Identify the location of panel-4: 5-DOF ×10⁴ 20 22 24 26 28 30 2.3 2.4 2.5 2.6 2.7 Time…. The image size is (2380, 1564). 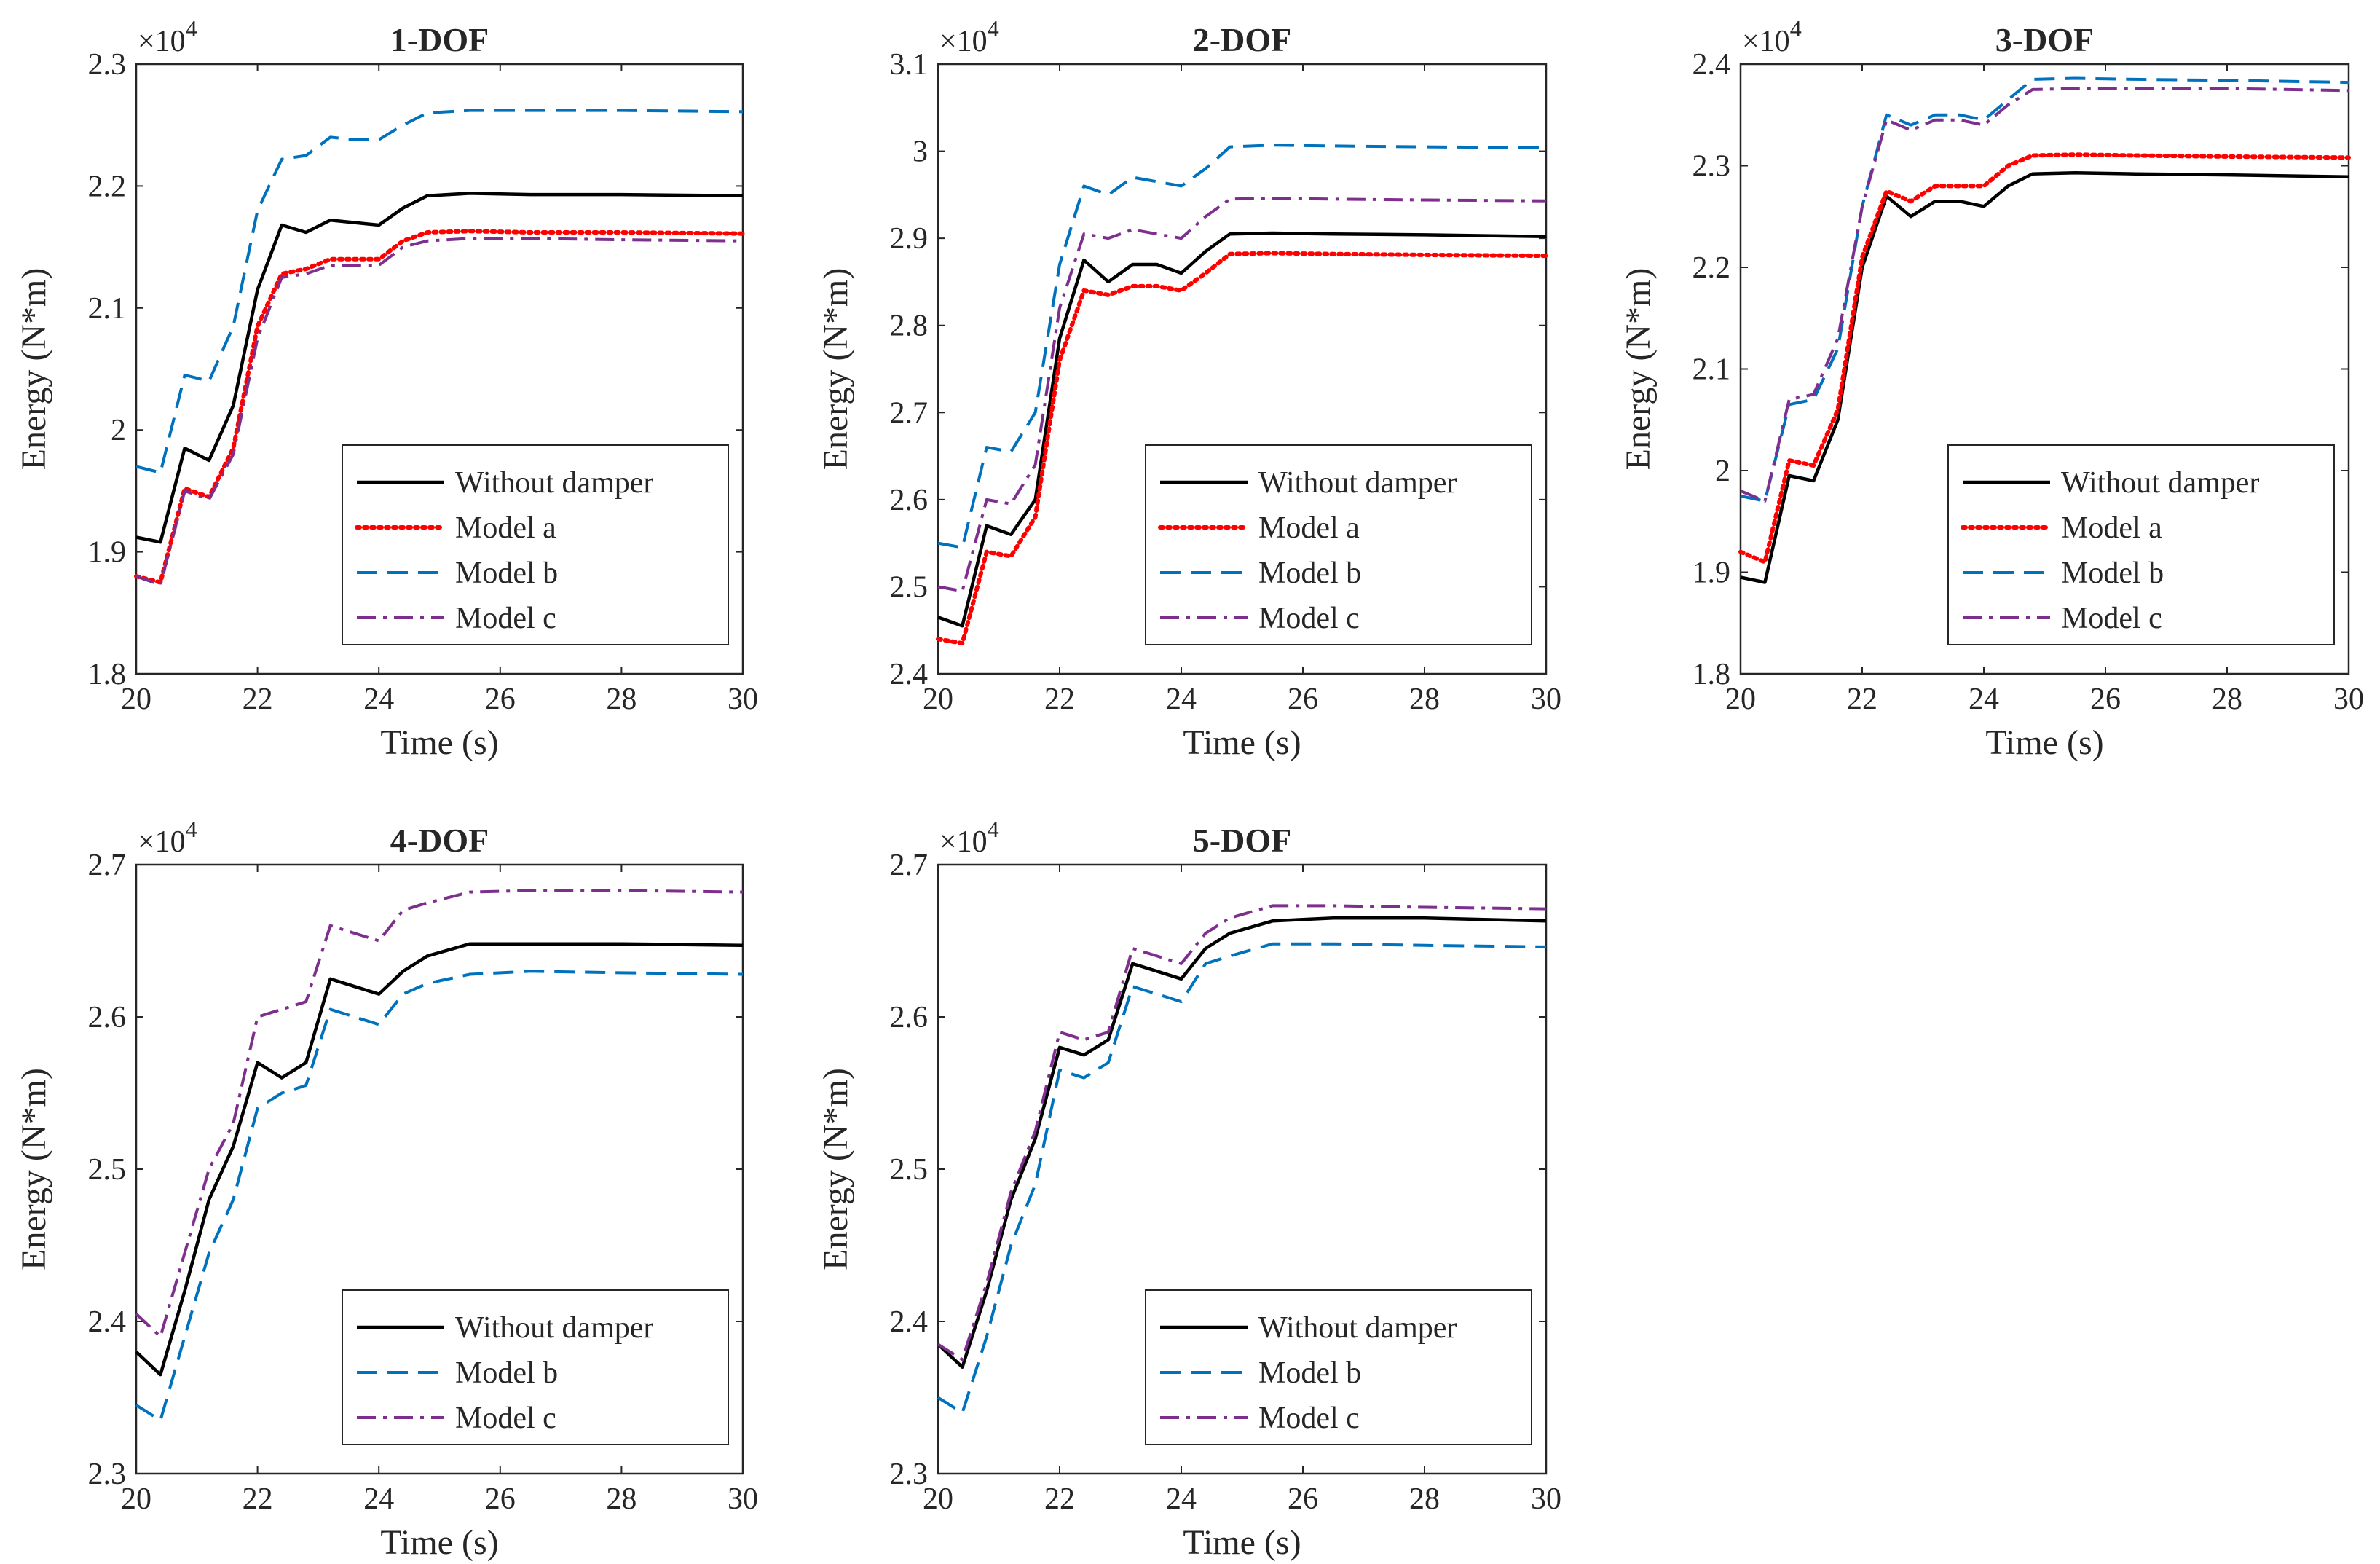
(1188, 1189).